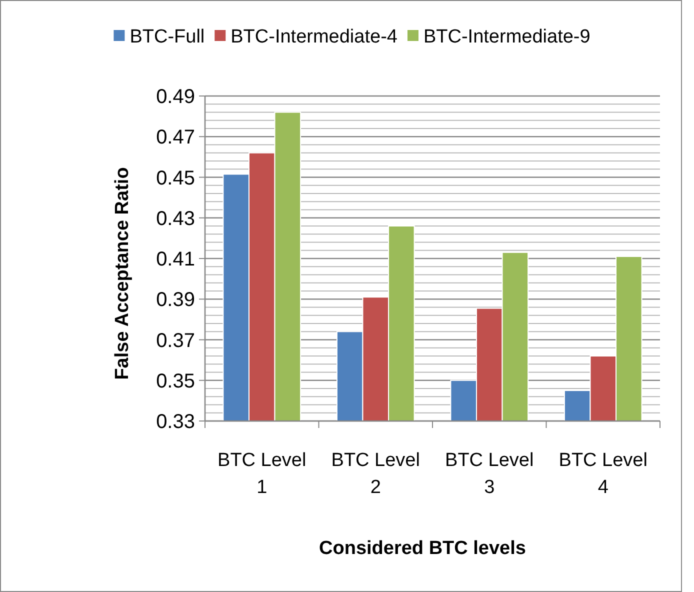  What do you see at coordinates (375, 474) in the screenshot?
I see `x-tick-label: BTC Level 2` at bounding box center [375, 474].